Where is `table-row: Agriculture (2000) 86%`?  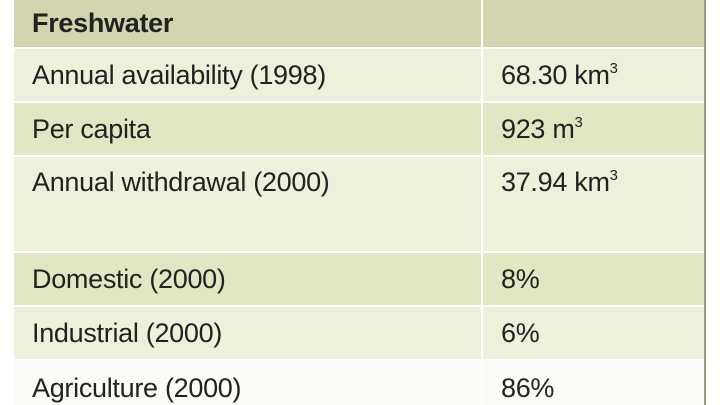 table-row: Agriculture (2000) 86% is located at coordinates (360, 382).